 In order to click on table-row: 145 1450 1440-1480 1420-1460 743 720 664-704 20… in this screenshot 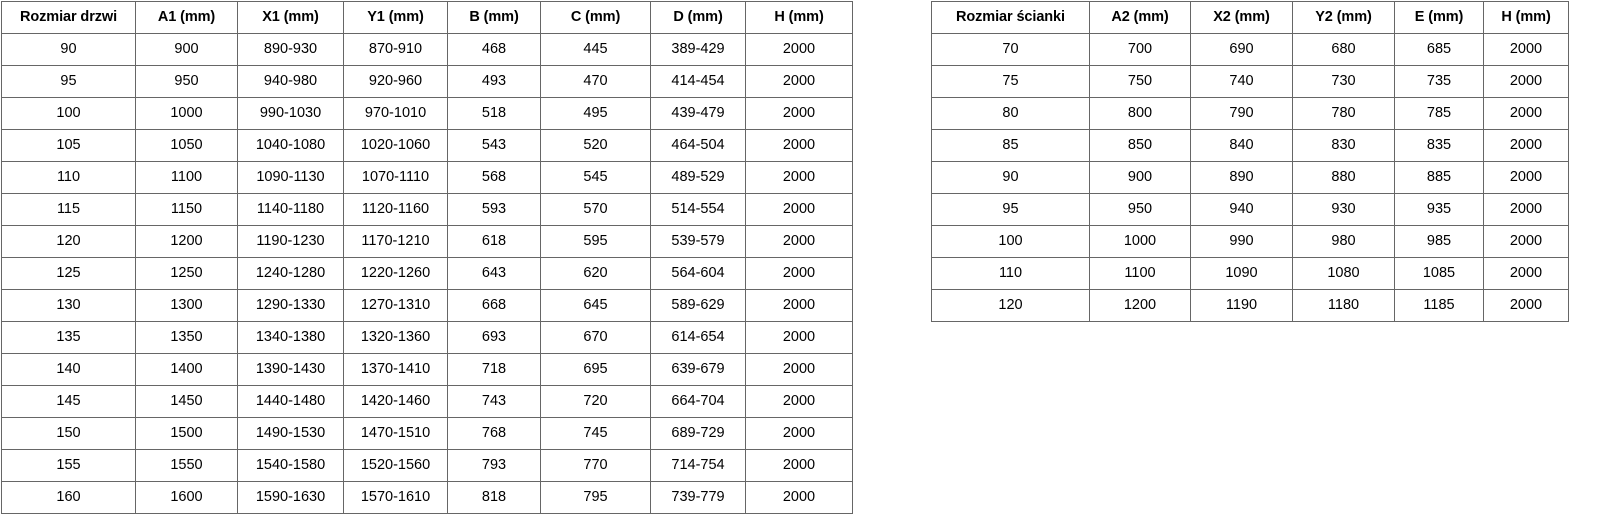, I will do `click(427, 401)`.